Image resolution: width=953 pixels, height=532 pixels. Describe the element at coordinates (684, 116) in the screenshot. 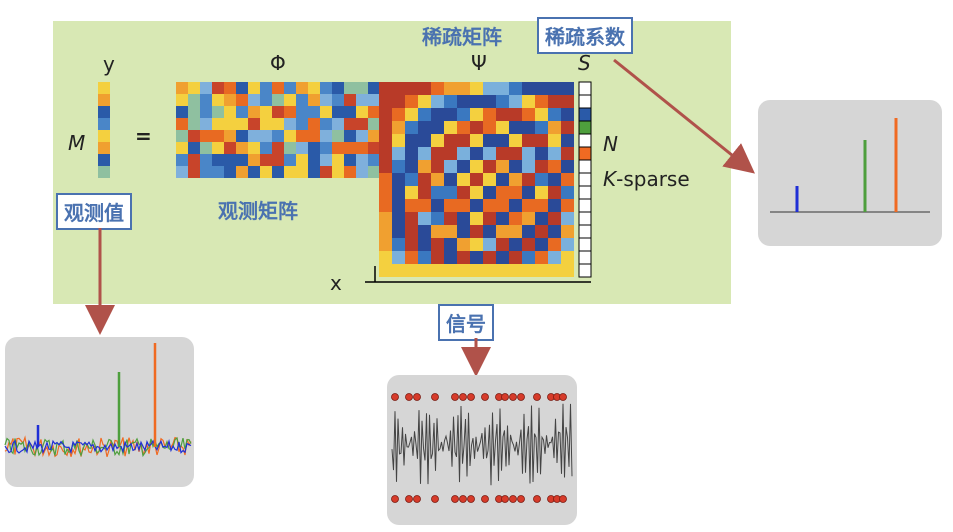

I see `arrow-coeff` at that location.